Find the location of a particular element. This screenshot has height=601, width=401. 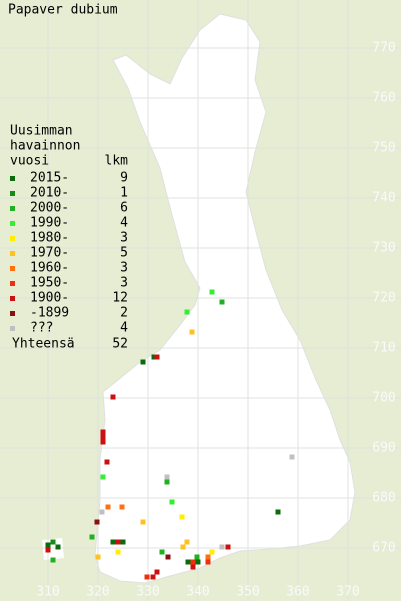

legend-count: 12 is located at coordinates (120, 298).